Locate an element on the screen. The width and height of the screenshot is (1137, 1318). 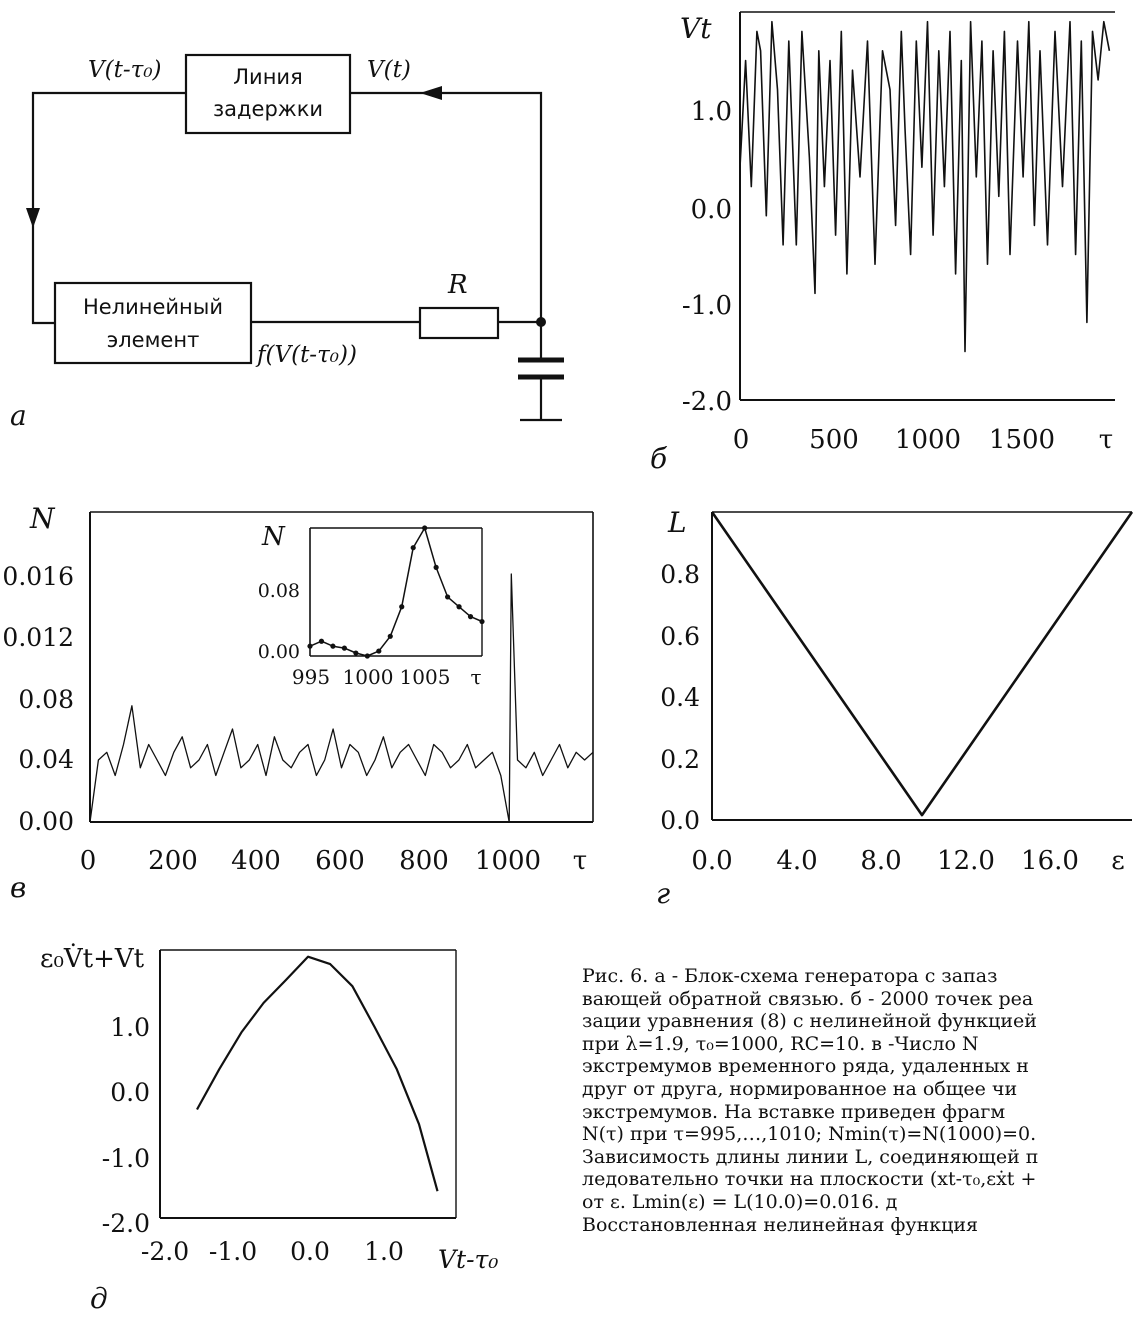
inset-line is located at coordinates (396, 592).